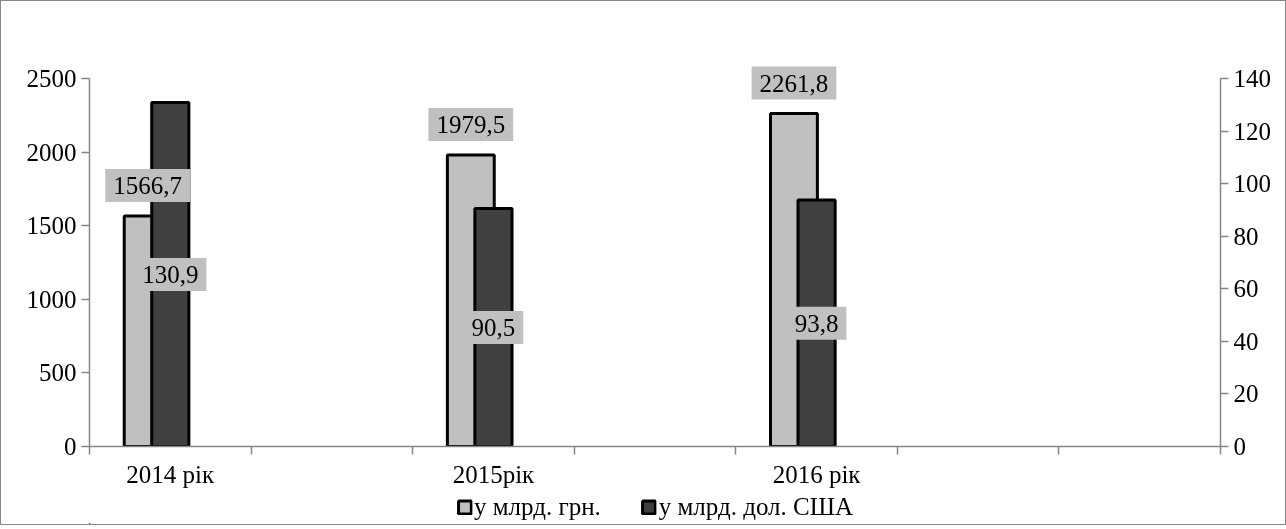 The width and height of the screenshot is (1286, 529). Describe the element at coordinates (51, 299) in the screenshot. I see `y-tick-label: 1000` at that location.